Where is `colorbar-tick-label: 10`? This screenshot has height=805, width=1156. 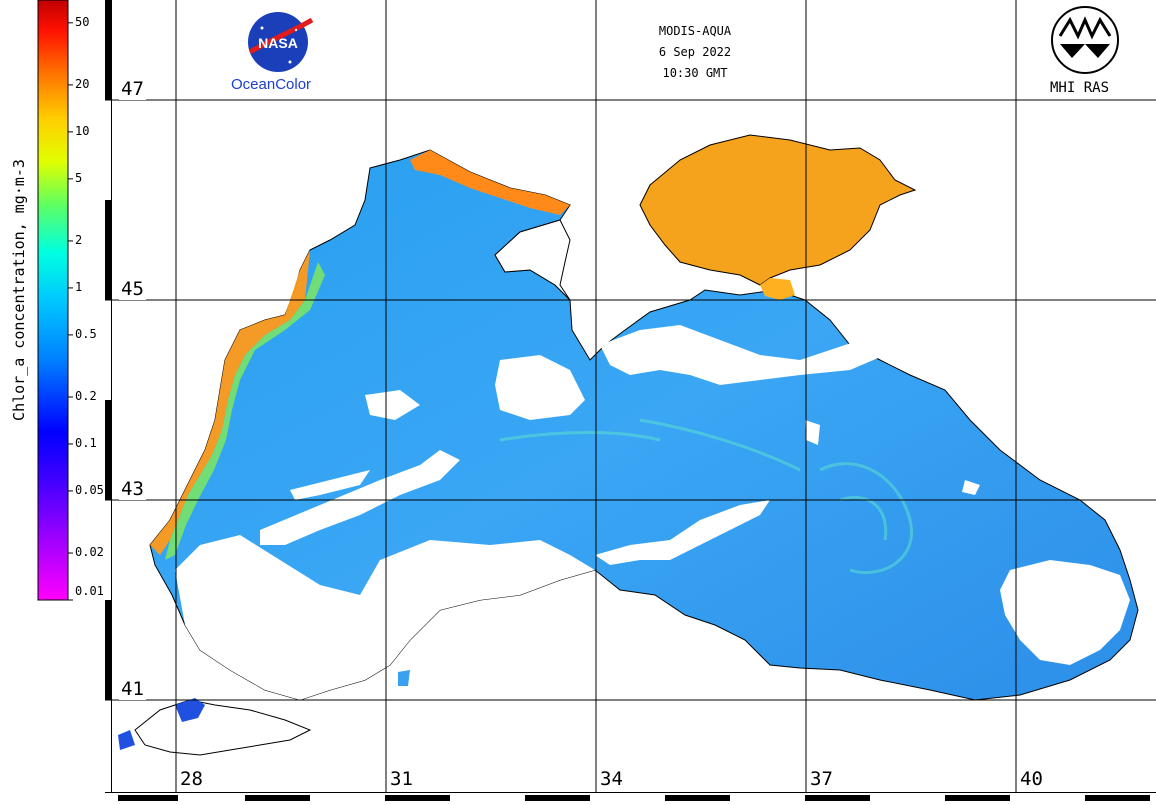 colorbar-tick-label: 10 is located at coordinates (82, 130).